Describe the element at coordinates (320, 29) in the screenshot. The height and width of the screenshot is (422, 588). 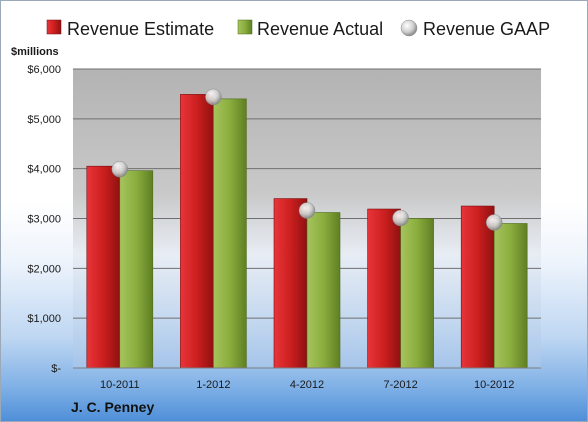
I see `legend-label-actual: Revenue Actual` at that location.